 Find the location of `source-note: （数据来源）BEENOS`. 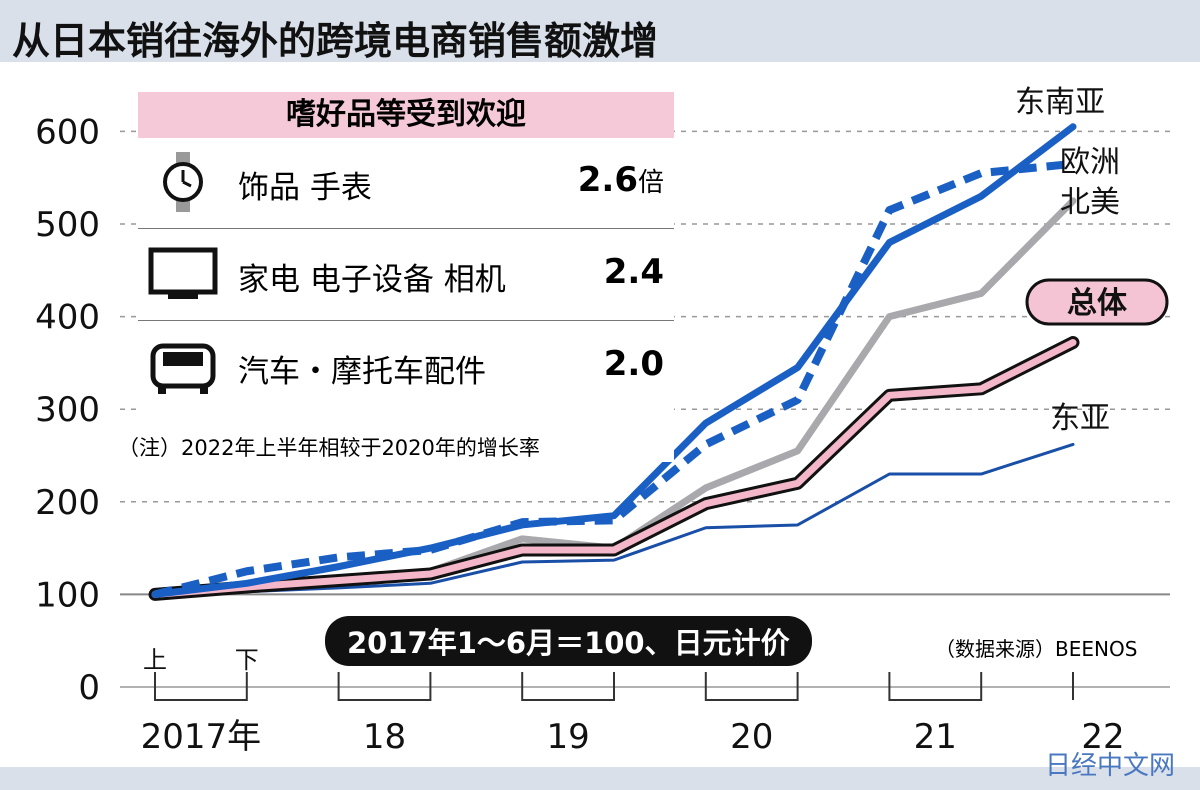

source-note: （数据来源）BEENOS is located at coordinates (1036, 649).